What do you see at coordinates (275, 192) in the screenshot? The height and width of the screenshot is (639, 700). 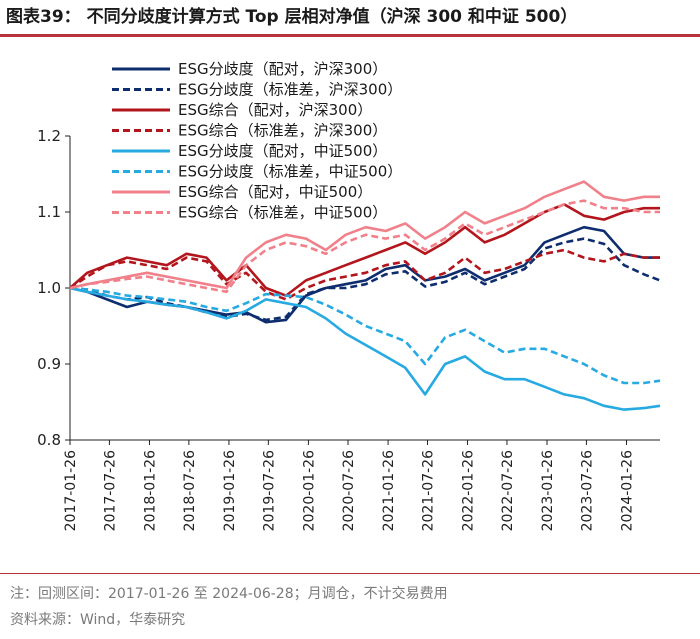 I see `legend-label-7: ESG综合（配对，中证500）` at bounding box center [275, 192].